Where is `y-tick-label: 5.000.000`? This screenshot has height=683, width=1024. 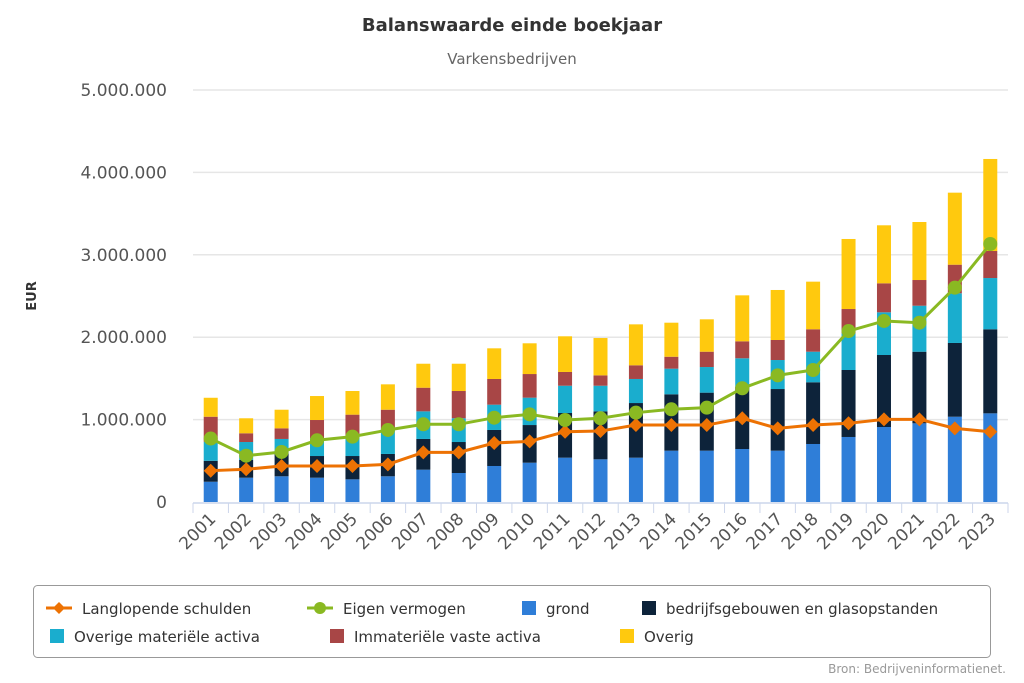 y-tick-label: 5.000.000 is located at coordinates (123, 91).